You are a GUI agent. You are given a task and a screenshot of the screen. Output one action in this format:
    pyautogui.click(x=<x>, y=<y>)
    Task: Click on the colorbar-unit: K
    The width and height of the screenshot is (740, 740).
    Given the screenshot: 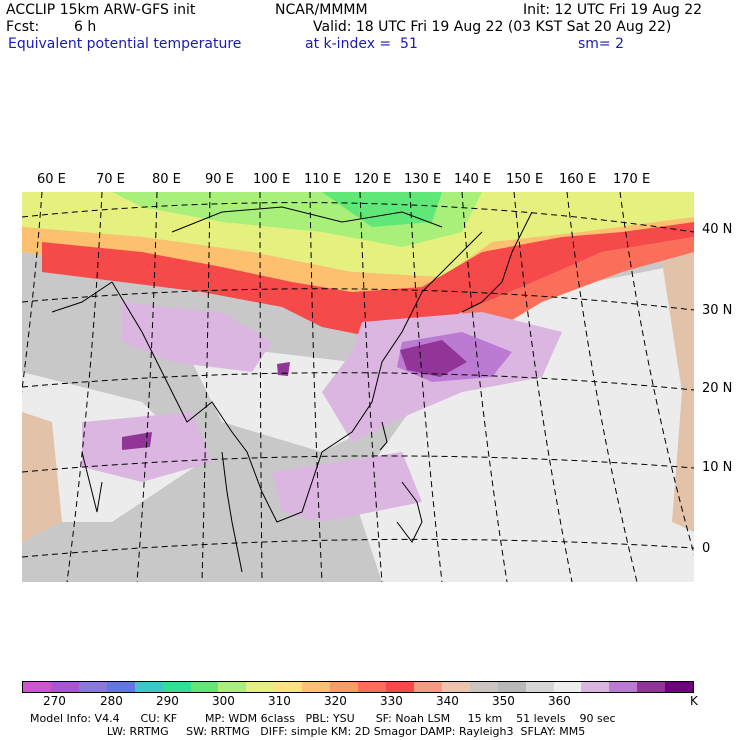 What is the action you would take?
    pyautogui.click(x=694, y=701)
    